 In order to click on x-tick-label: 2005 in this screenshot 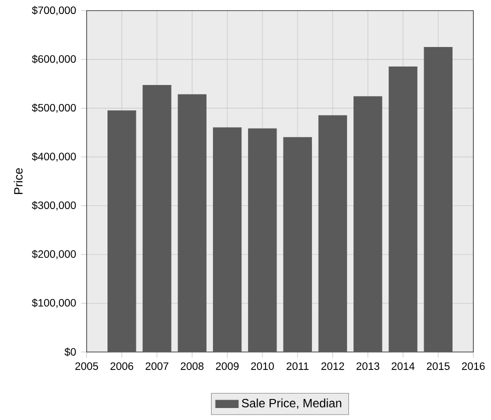, I will do `click(86, 366)`.